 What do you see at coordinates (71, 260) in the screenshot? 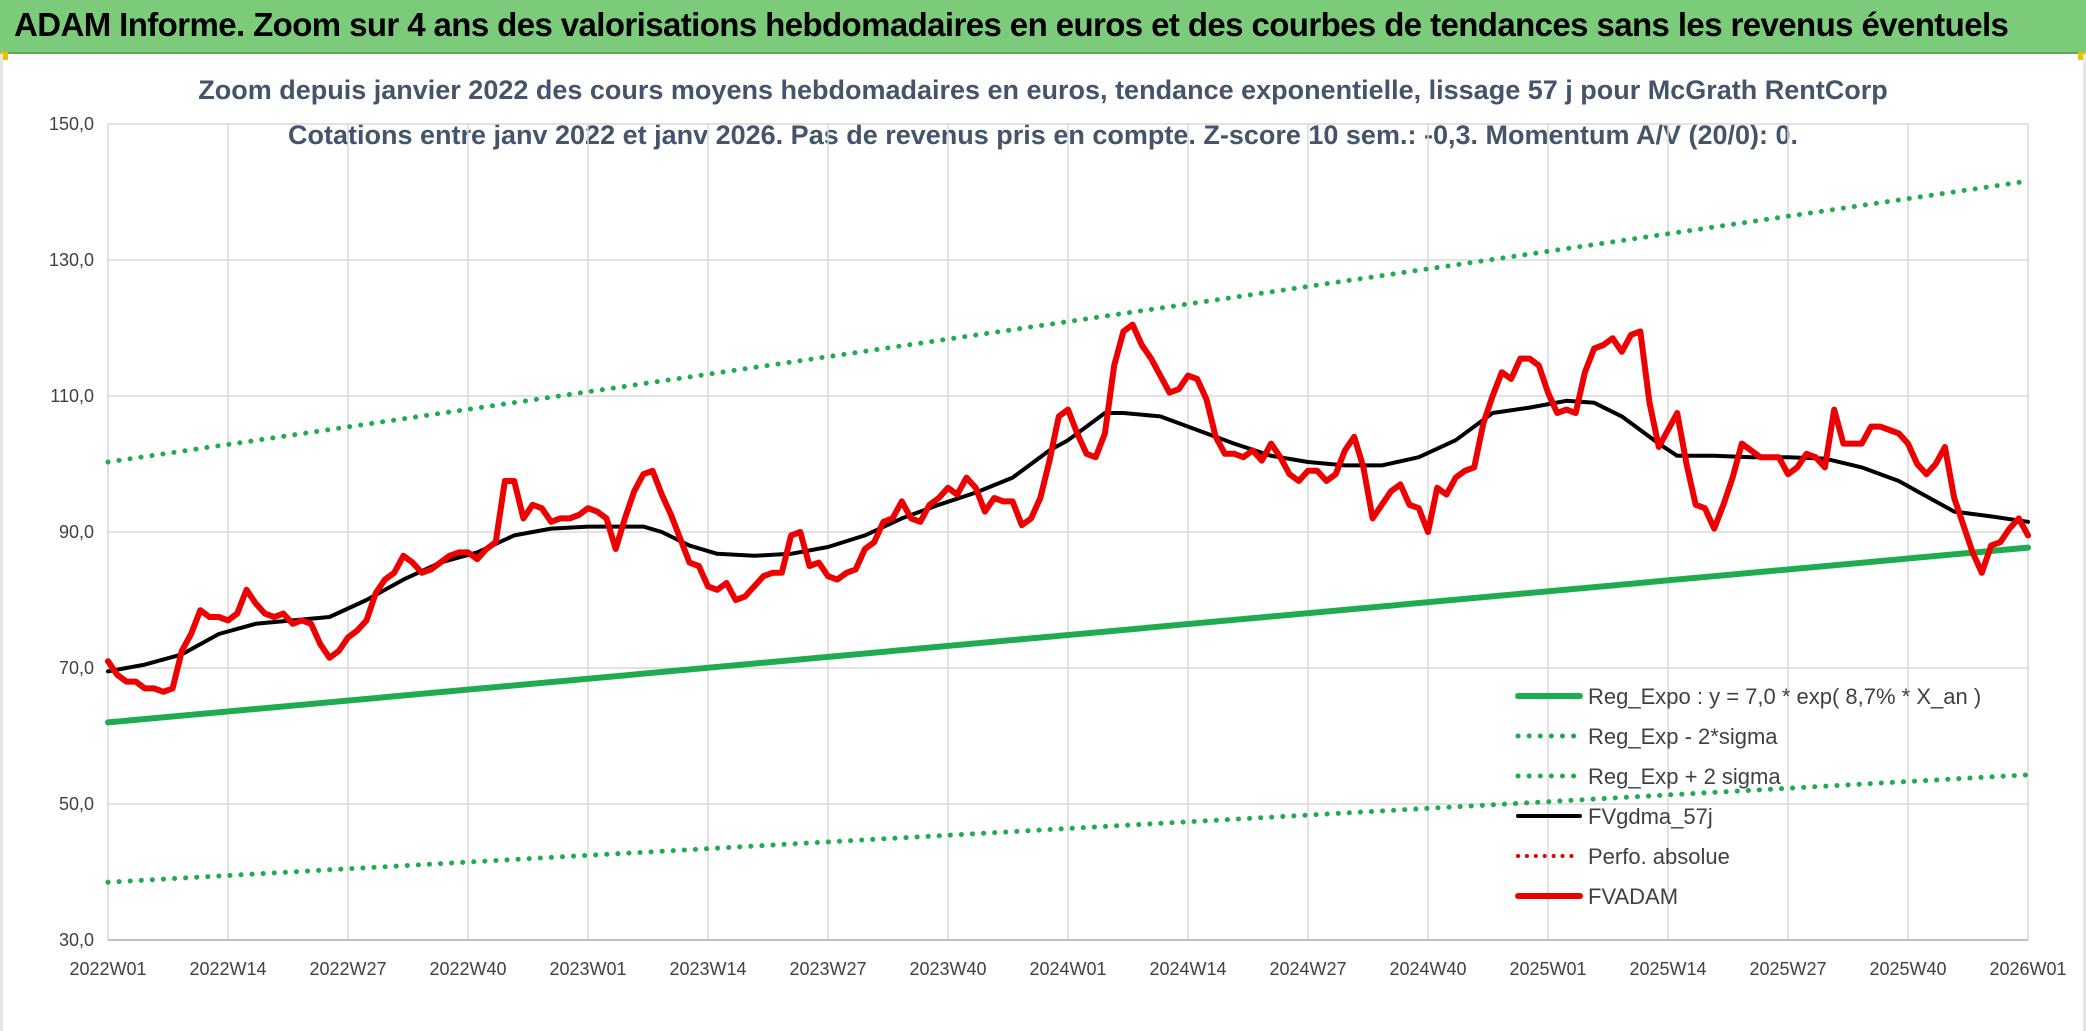
I see `y-tick-label: 130,0` at bounding box center [71, 260].